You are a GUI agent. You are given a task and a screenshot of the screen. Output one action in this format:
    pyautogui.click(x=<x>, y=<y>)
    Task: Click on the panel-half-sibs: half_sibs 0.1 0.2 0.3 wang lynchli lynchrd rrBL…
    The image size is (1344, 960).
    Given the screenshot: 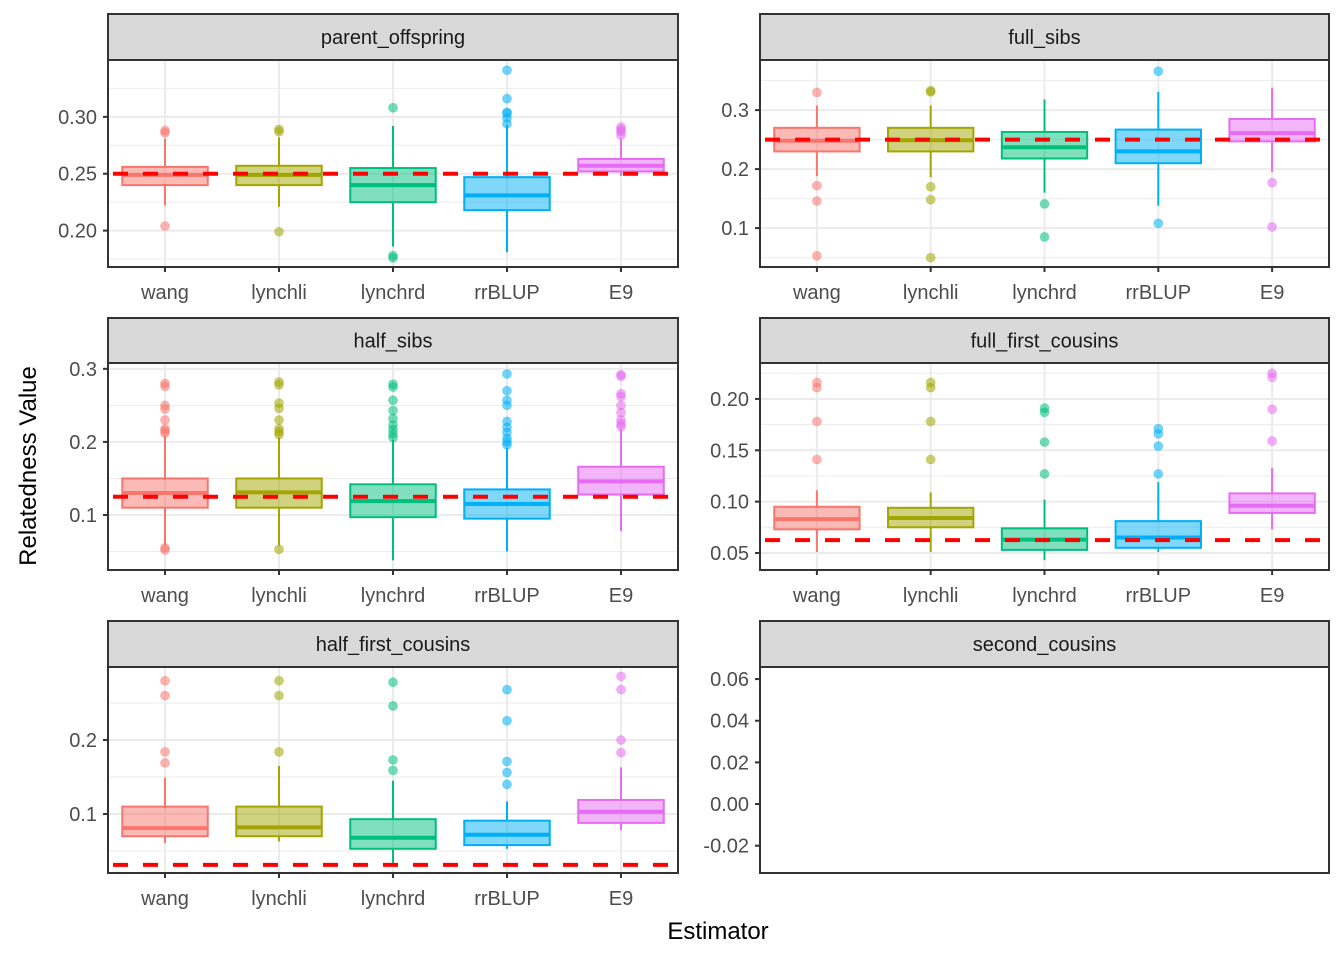 What is the action you would take?
    pyautogui.click(x=374, y=462)
    